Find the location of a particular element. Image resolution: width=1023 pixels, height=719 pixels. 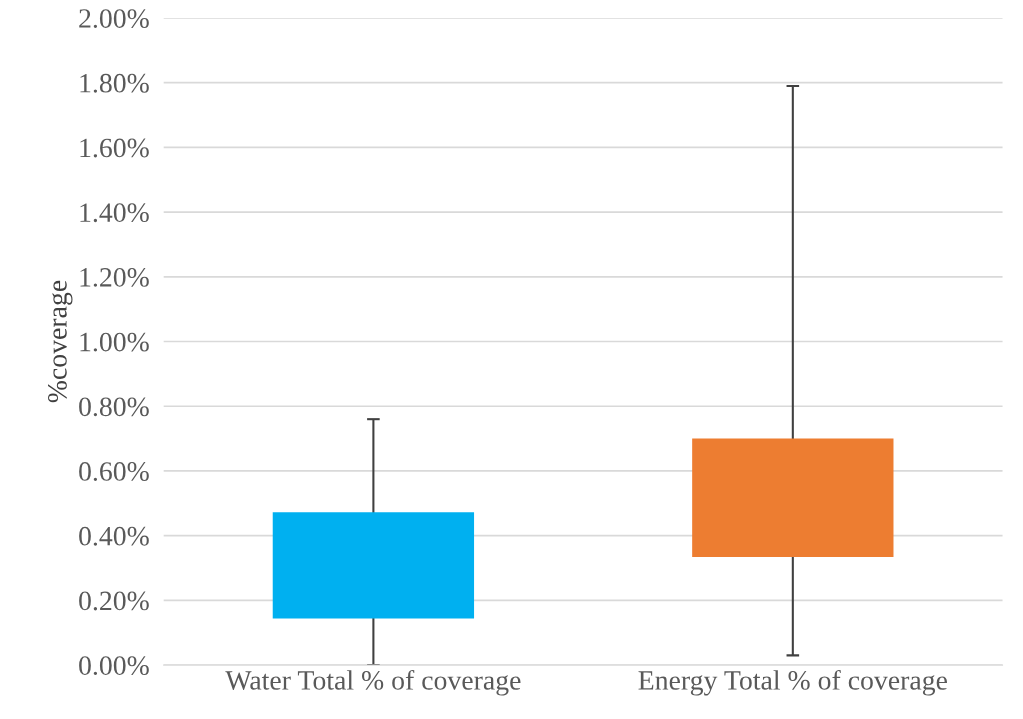

y-tick-label: 0.20% is located at coordinates (114, 601).